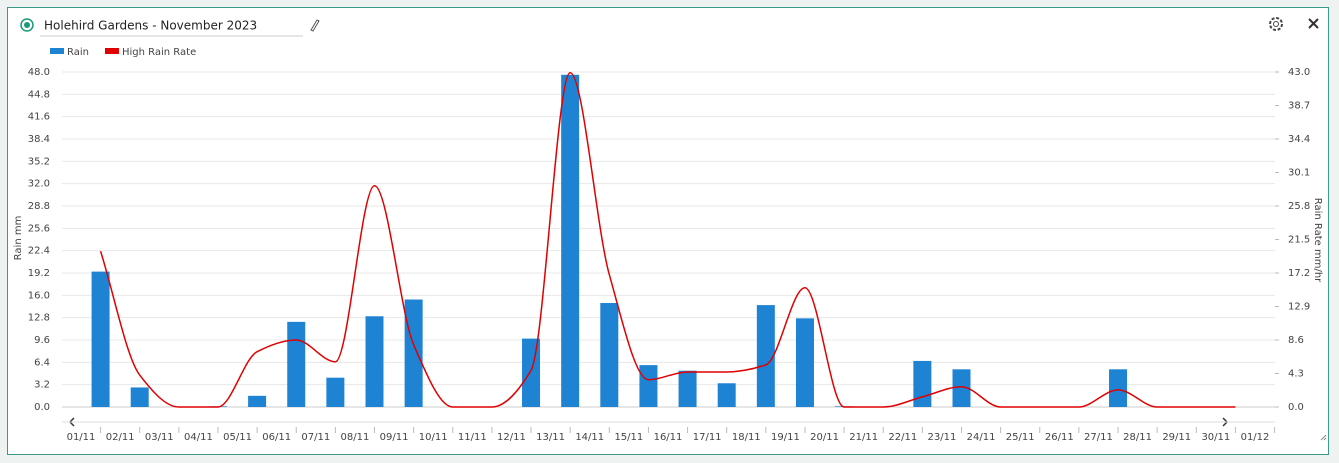 The height and width of the screenshot is (463, 1339). What do you see at coordinates (746, 437) in the screenshot?
I see `x-tick-label: 18/11` at bounding box center [746, 437].